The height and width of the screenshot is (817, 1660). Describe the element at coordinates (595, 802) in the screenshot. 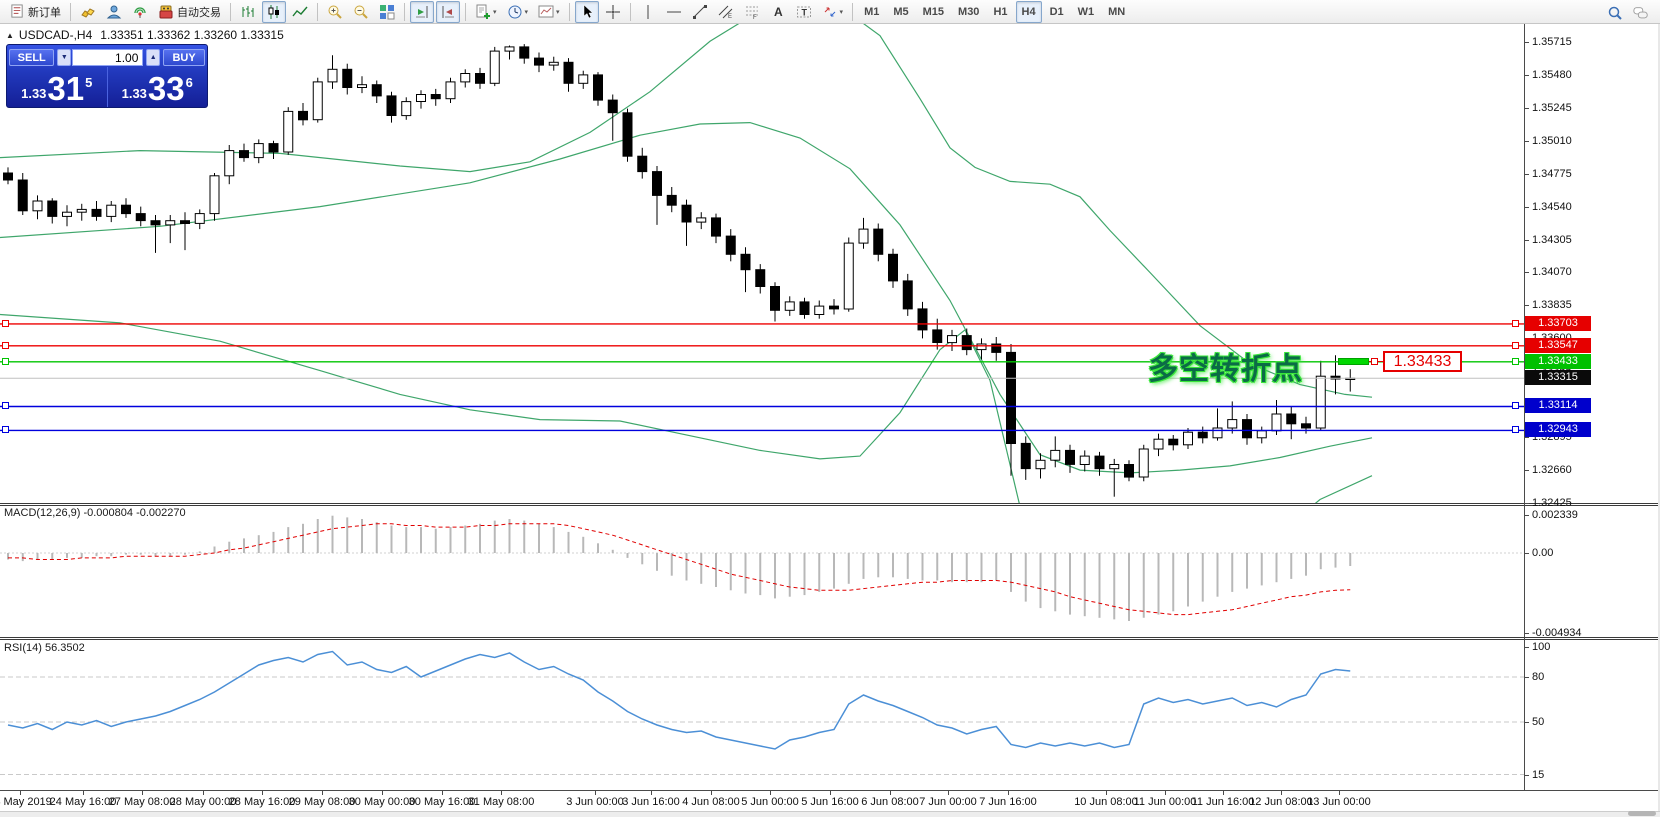

I see `time-tick-label: 3 Jun 00:00` at that location.